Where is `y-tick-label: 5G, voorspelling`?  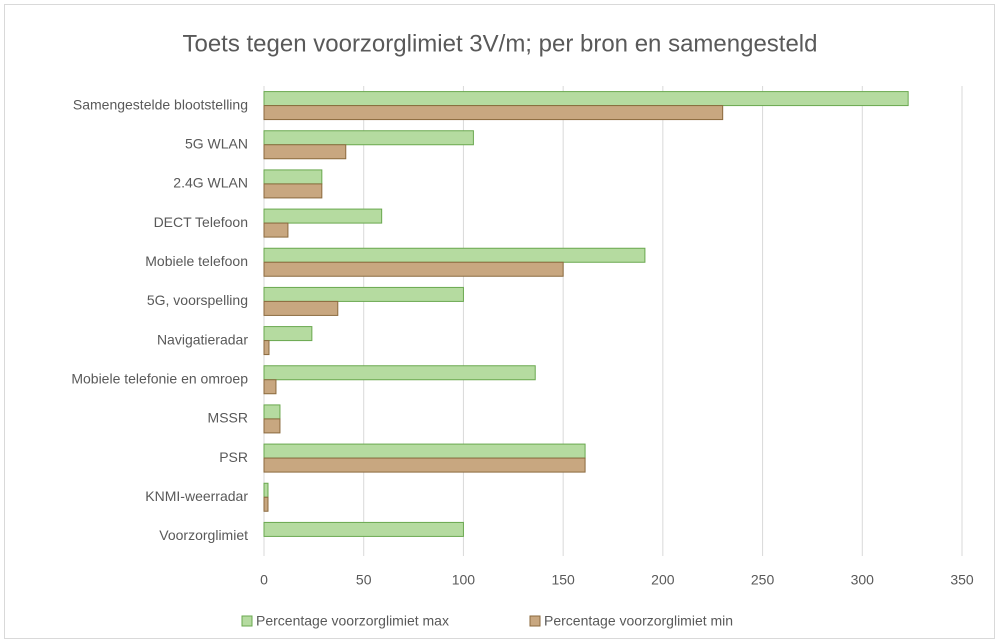
y-tick-label: 5G, voorspelling is located at coordinates (197, 300).